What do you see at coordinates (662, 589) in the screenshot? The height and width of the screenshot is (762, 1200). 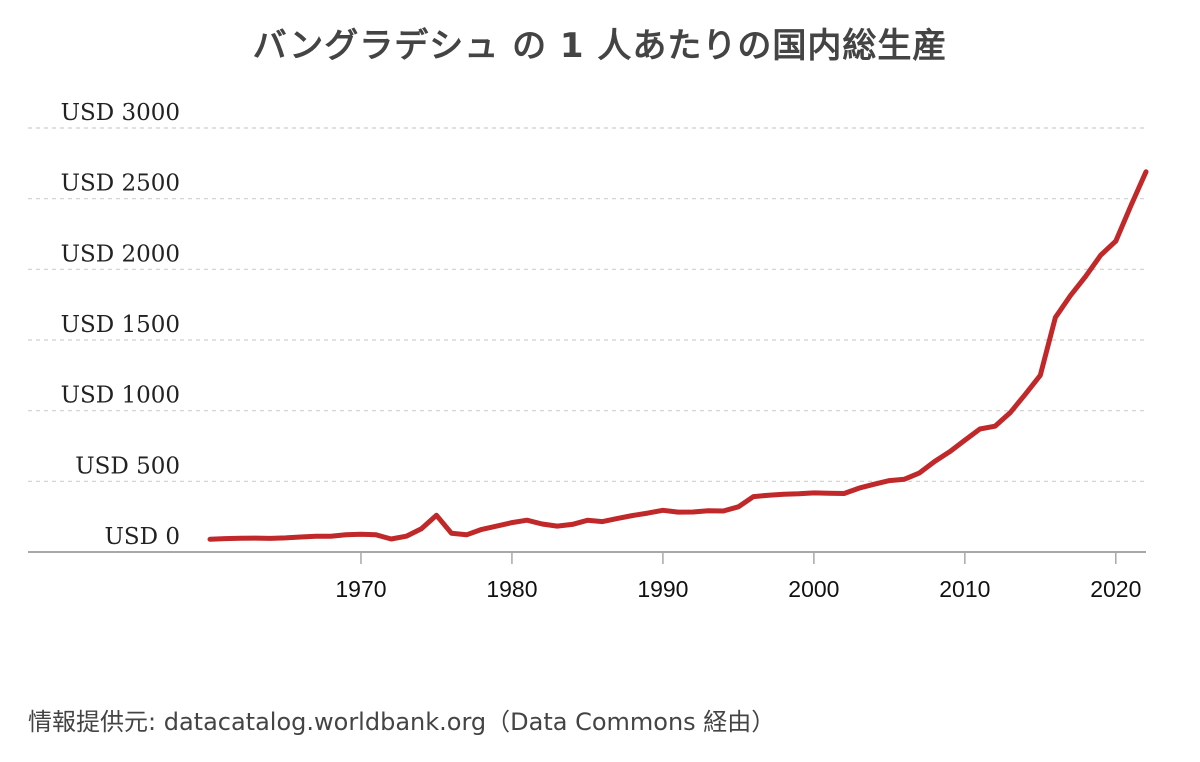 I see `x-tick-label: 1990` at bounding box center [662, 589].